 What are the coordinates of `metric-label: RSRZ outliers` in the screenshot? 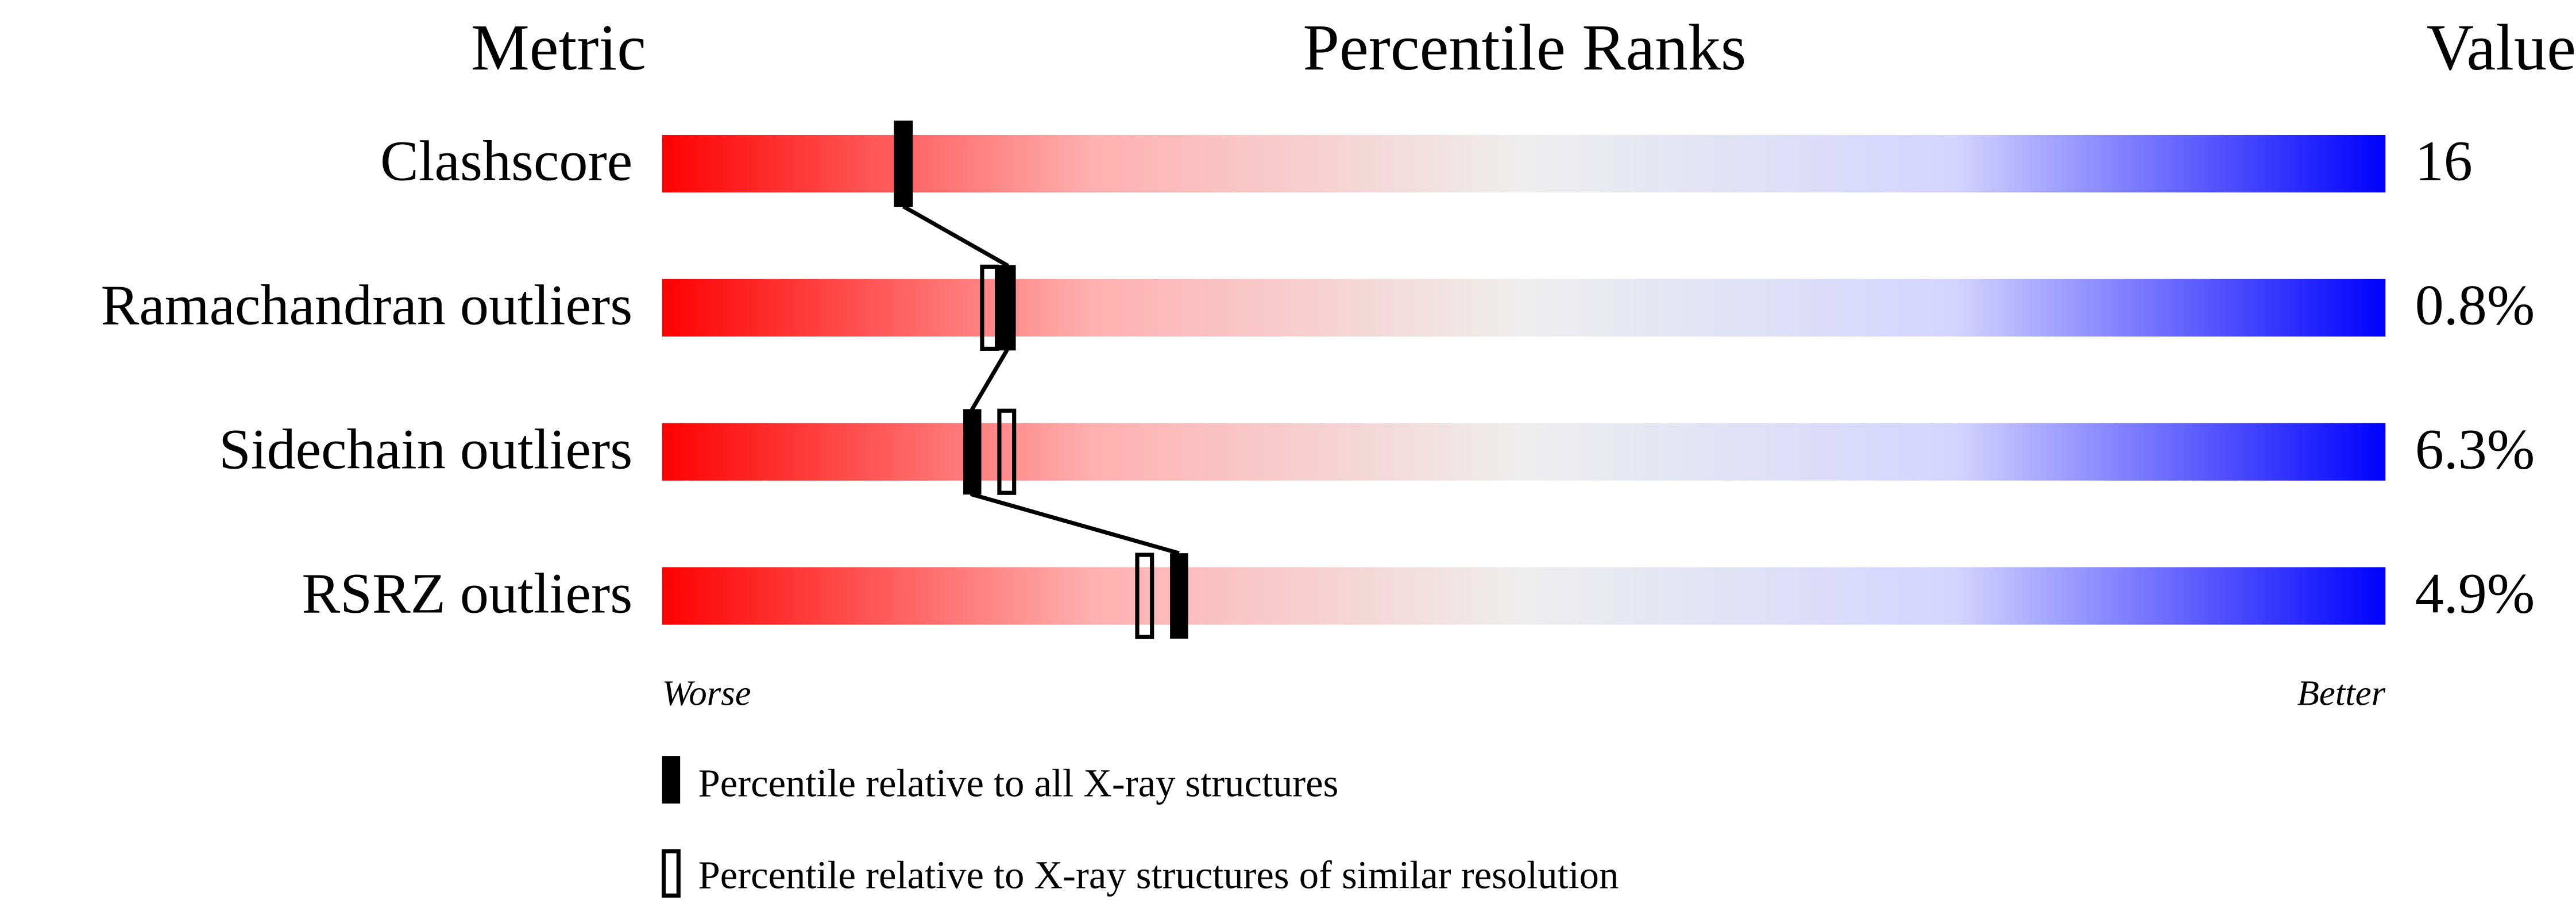 It's located at (467, 593).